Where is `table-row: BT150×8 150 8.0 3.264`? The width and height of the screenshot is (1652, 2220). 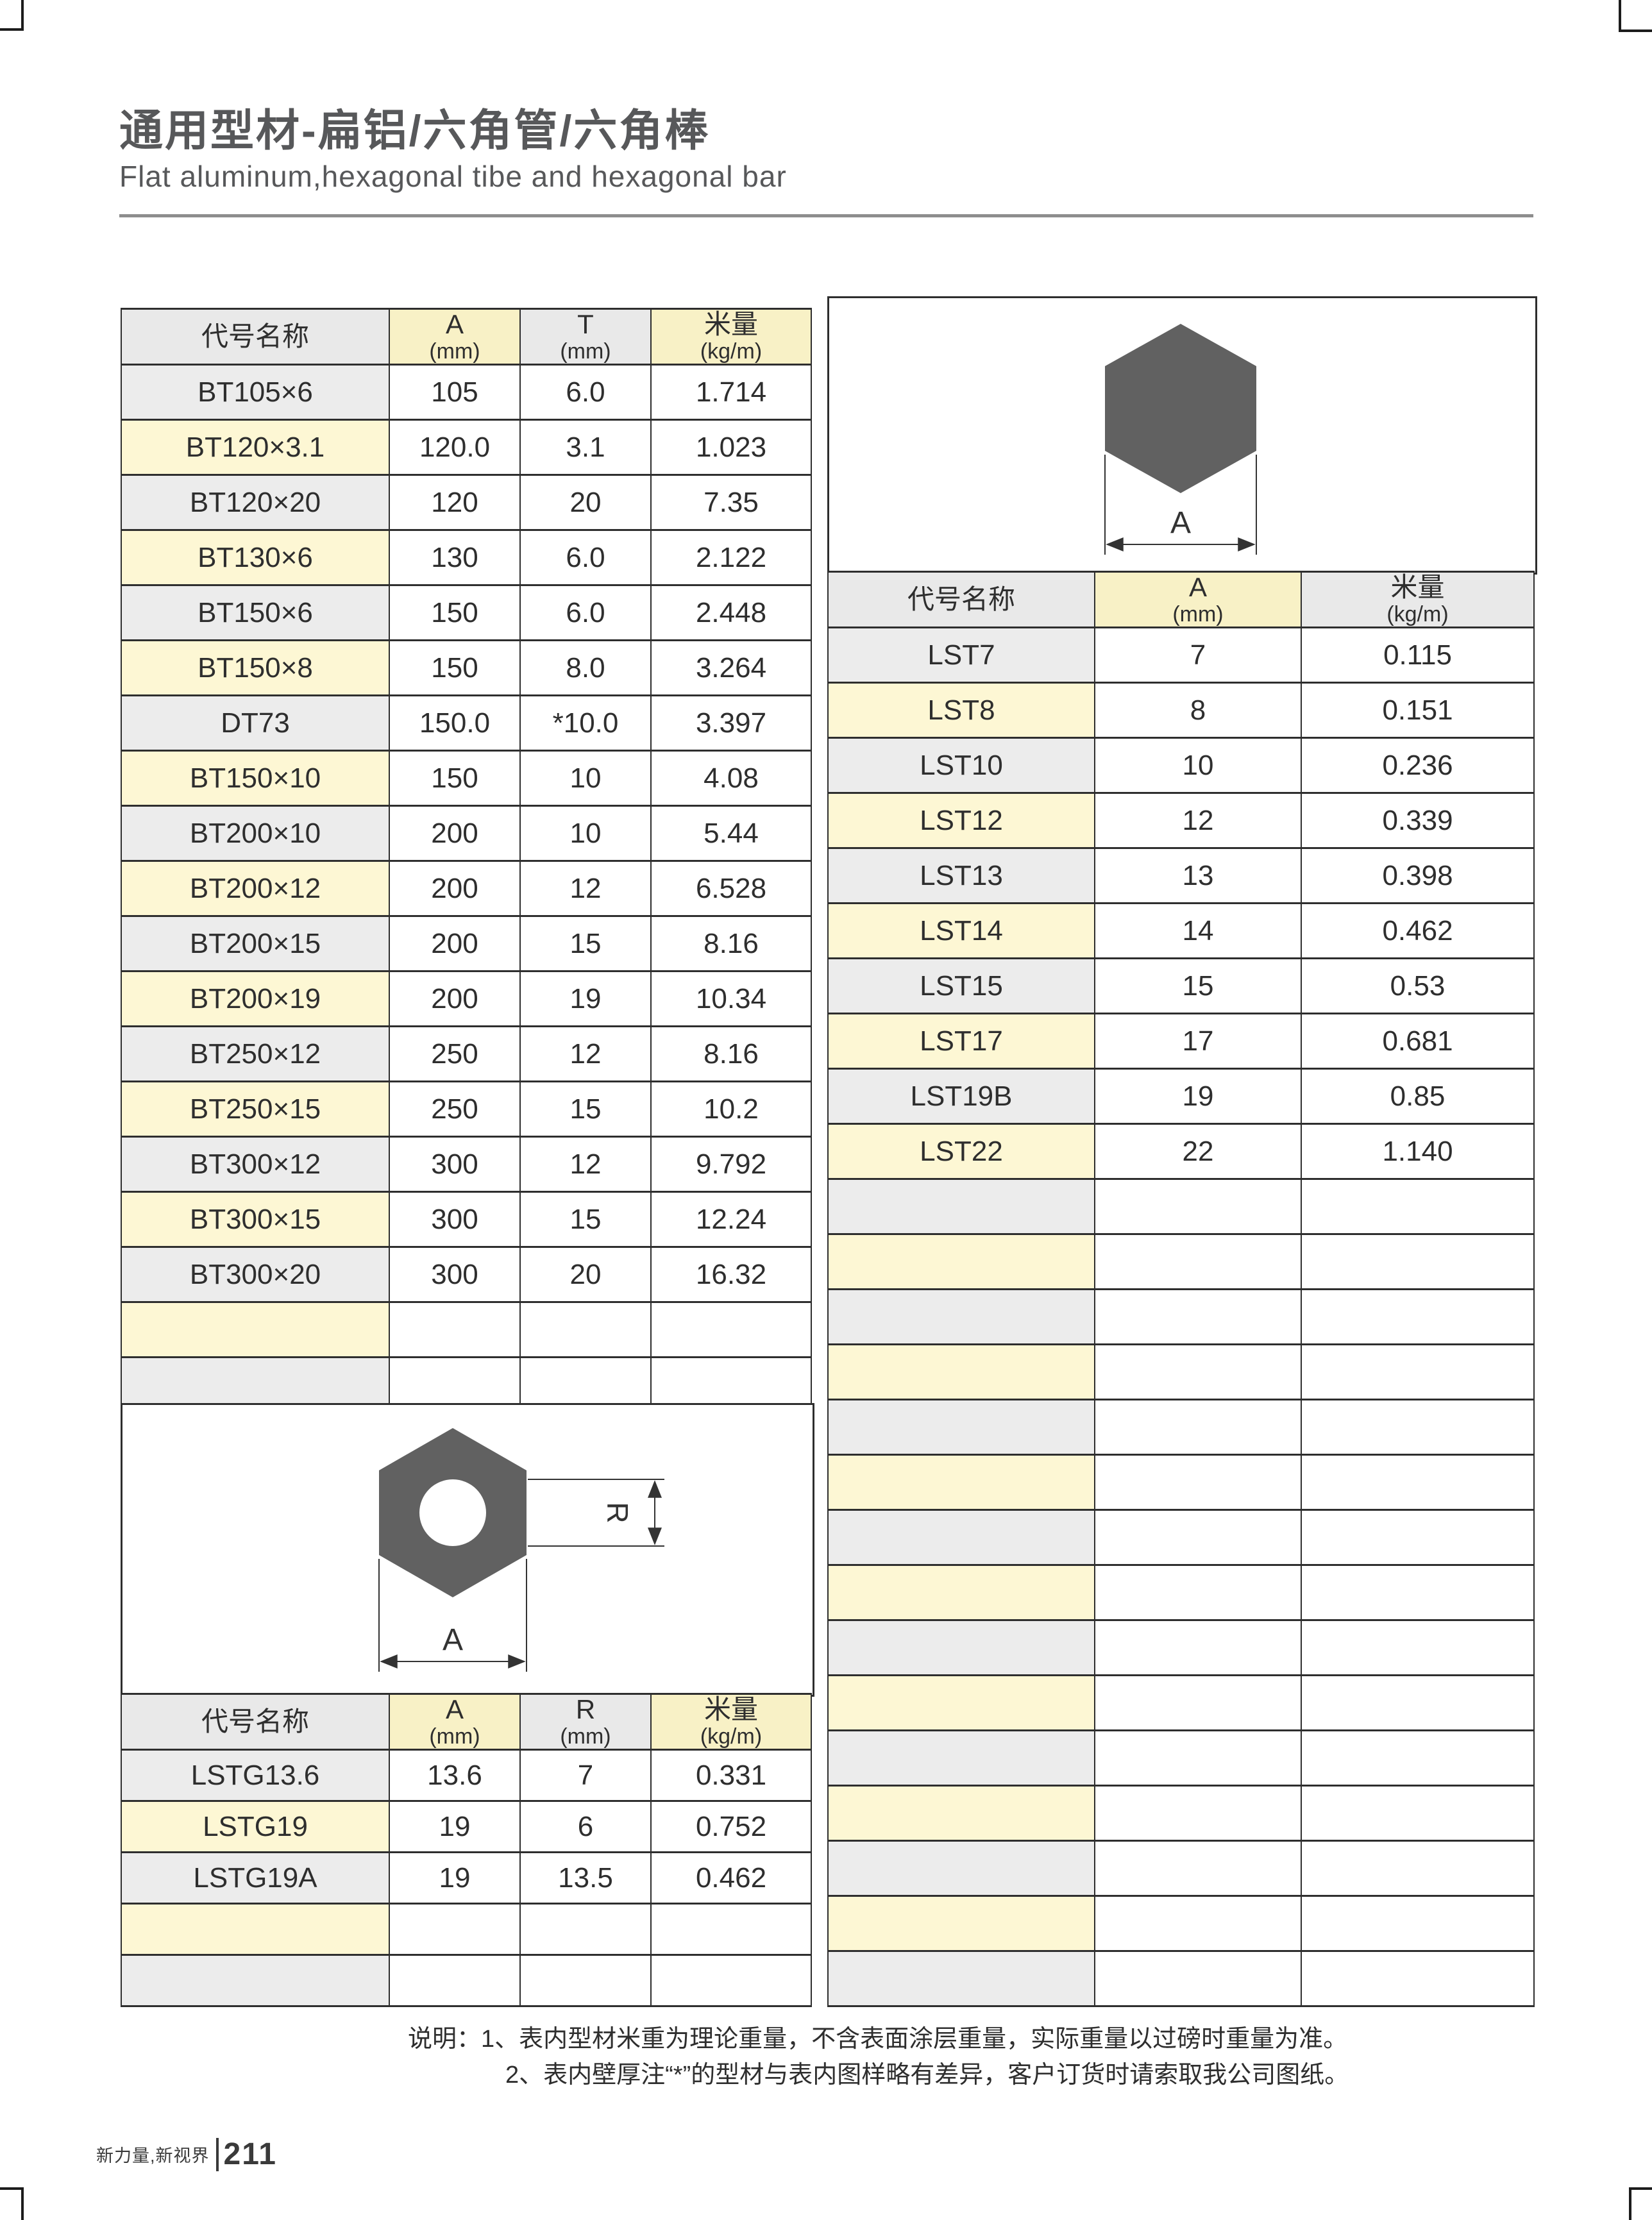 table-row: BT150×8 150 8.0 3.264 is located at coordinates (466, 667).